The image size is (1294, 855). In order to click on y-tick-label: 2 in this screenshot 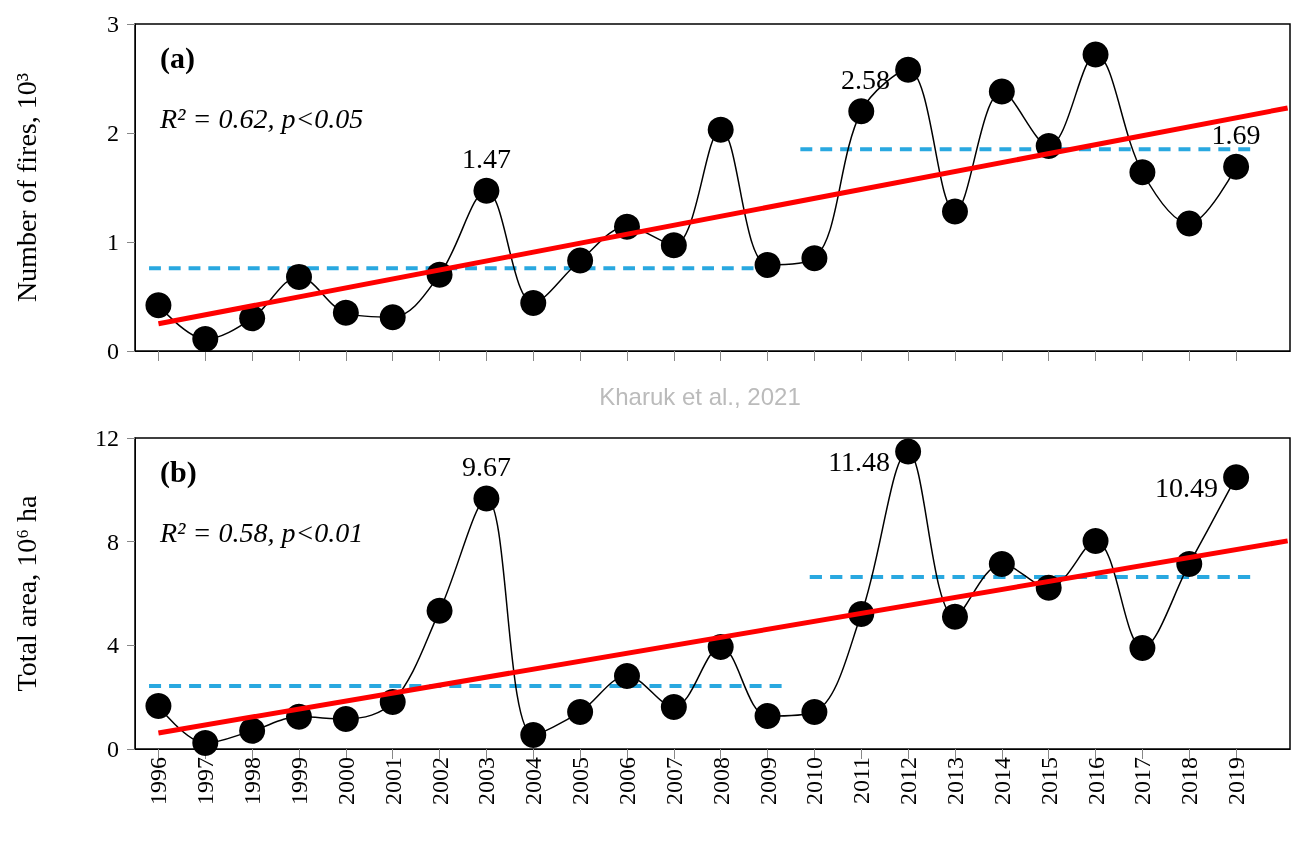, I will do `click(113, 133)`.